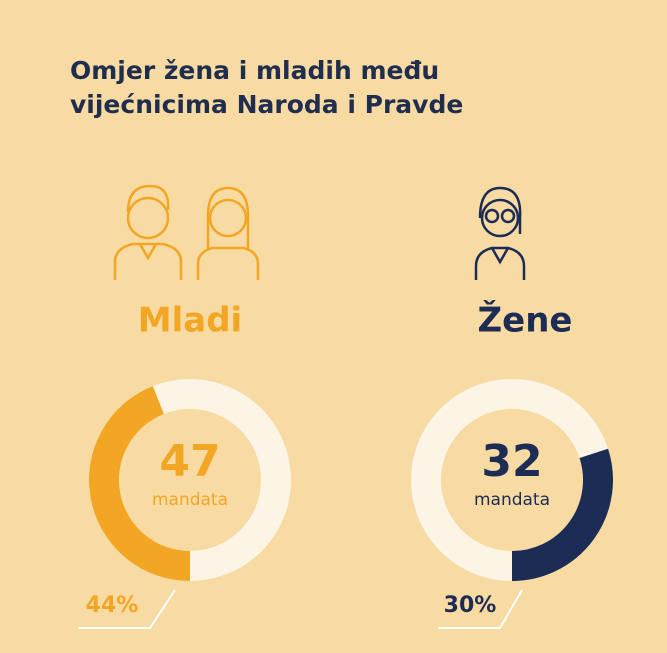 The width and height of the screenshot is (667, 653). What do you see at coordinates (525, 320) in the screenshot?
I see `chart-heading: Žene` at bounding box center [525, 320].